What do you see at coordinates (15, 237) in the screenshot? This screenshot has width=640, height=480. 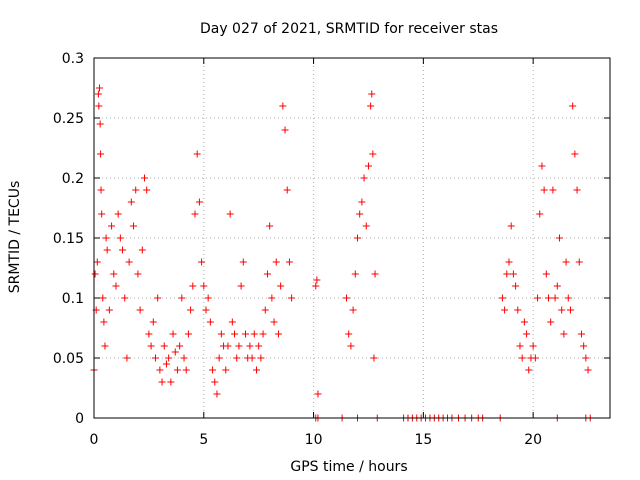 I see `y-axis-label: SRMTID / TECUs` at bounding box center [15, 237].